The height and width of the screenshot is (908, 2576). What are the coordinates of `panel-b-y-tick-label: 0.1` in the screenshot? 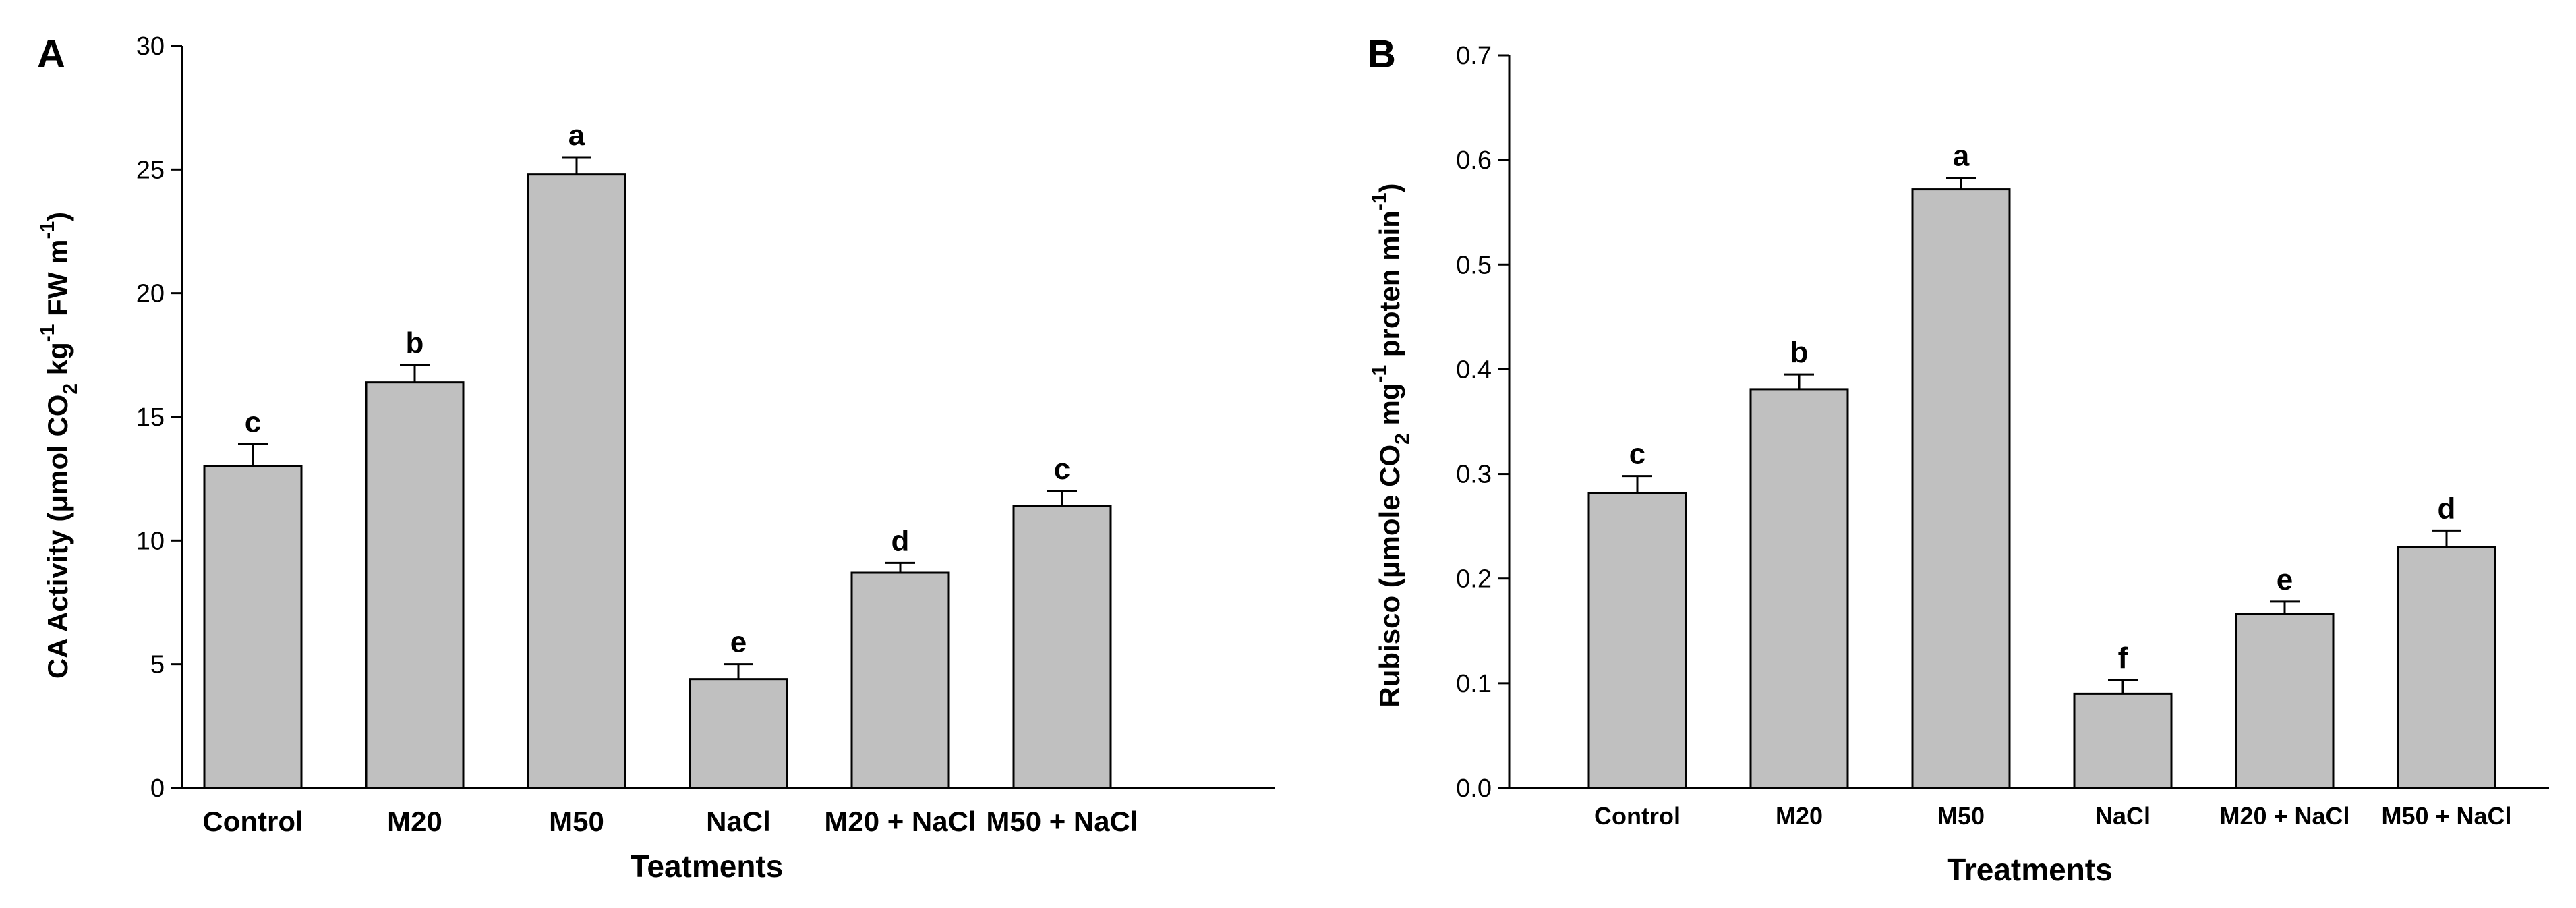 It's located at (1474, 684).